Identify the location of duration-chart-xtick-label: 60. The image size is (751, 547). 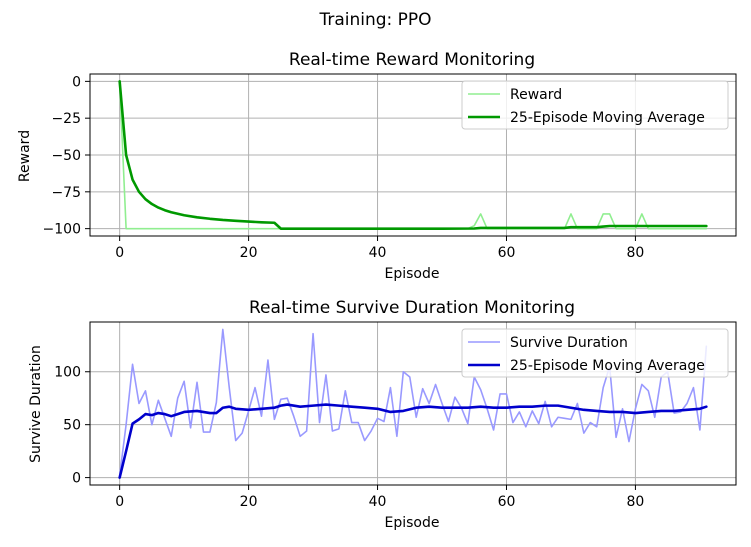
(507, 502).